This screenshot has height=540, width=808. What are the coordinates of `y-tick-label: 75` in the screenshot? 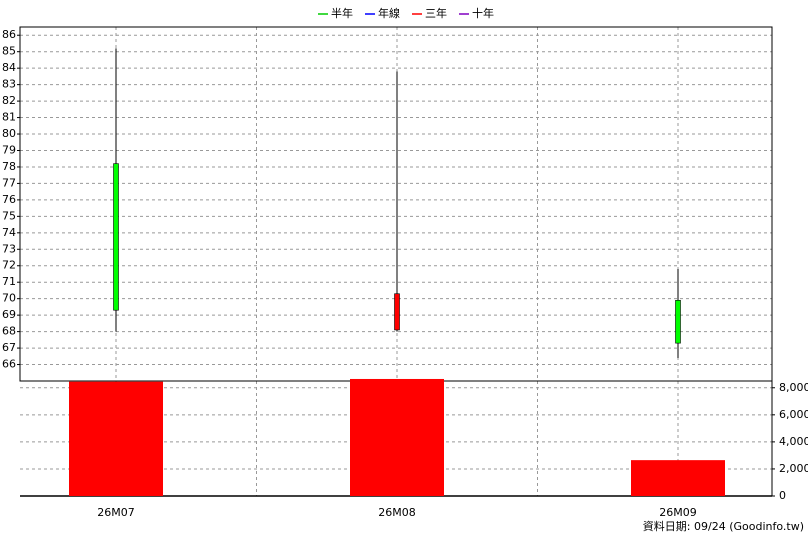 It's located at (9, 215).